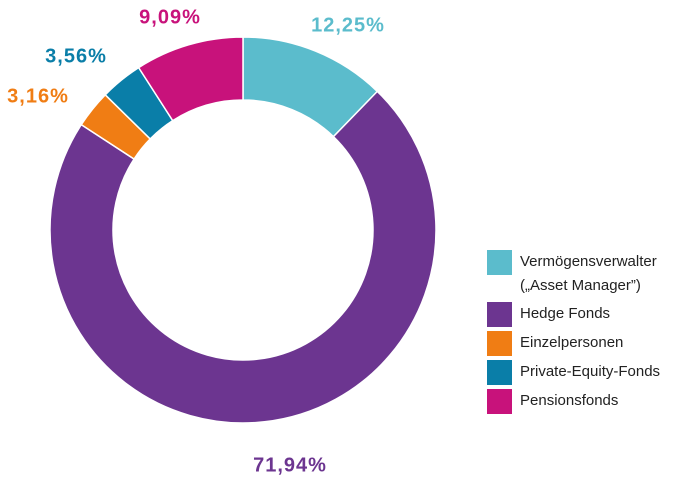 This screenshot has height=482, width=681. I want to click on legend-item: Private-Equity-Fonds, so click(583, 372).